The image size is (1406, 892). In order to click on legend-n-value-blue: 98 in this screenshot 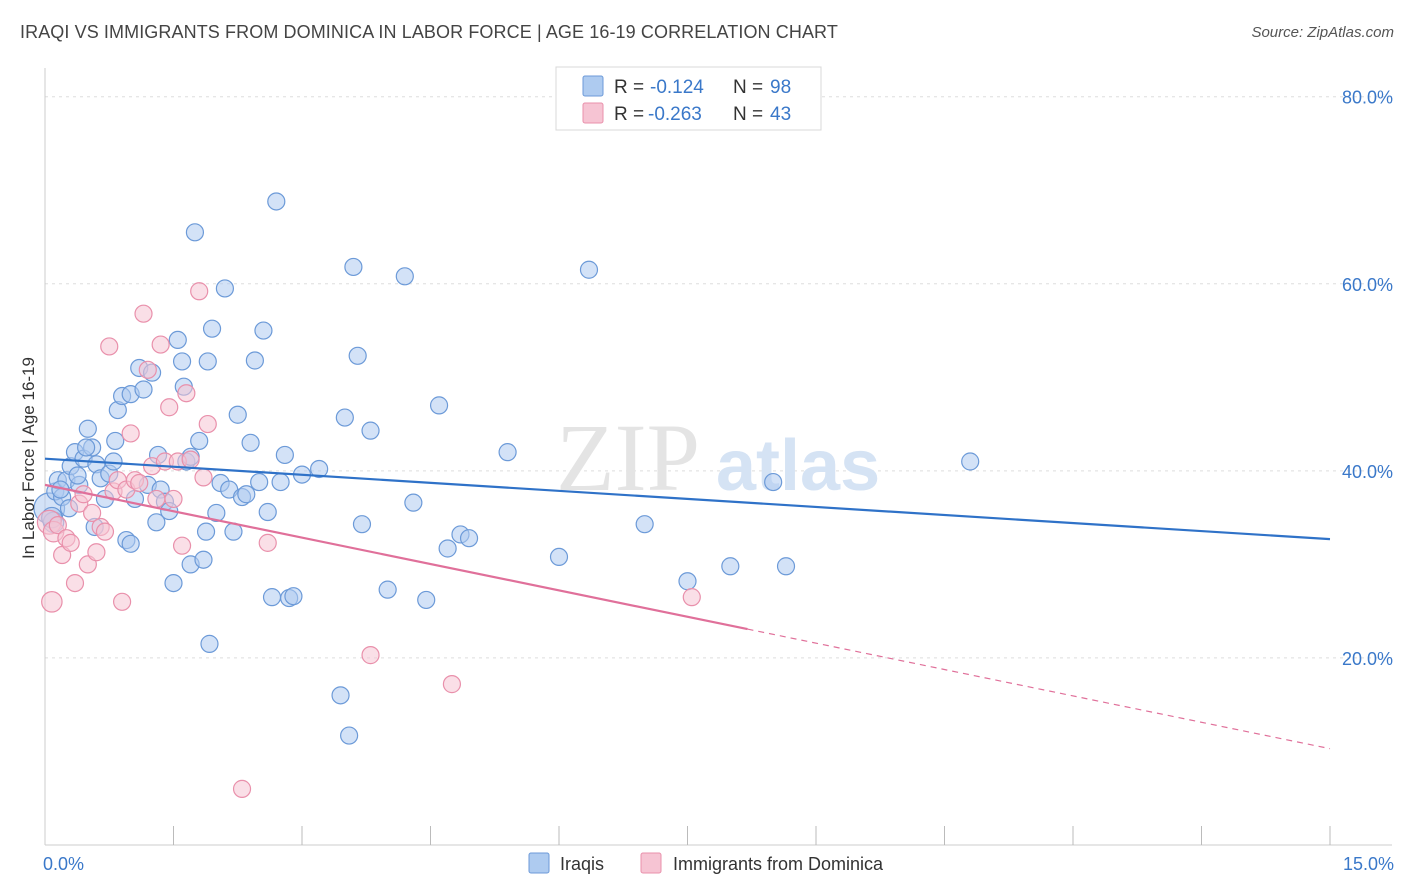, I will do `click(780, 87)`.